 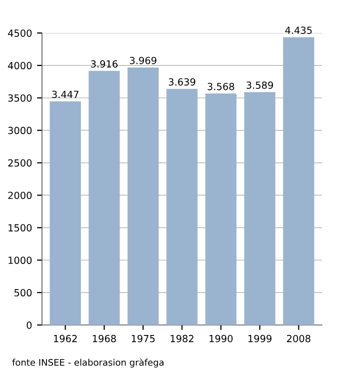 What do you see at coordinates (221, 338) in the screenshot?
I see `x-tick-label: 1990` at bounding box center [221, 338].